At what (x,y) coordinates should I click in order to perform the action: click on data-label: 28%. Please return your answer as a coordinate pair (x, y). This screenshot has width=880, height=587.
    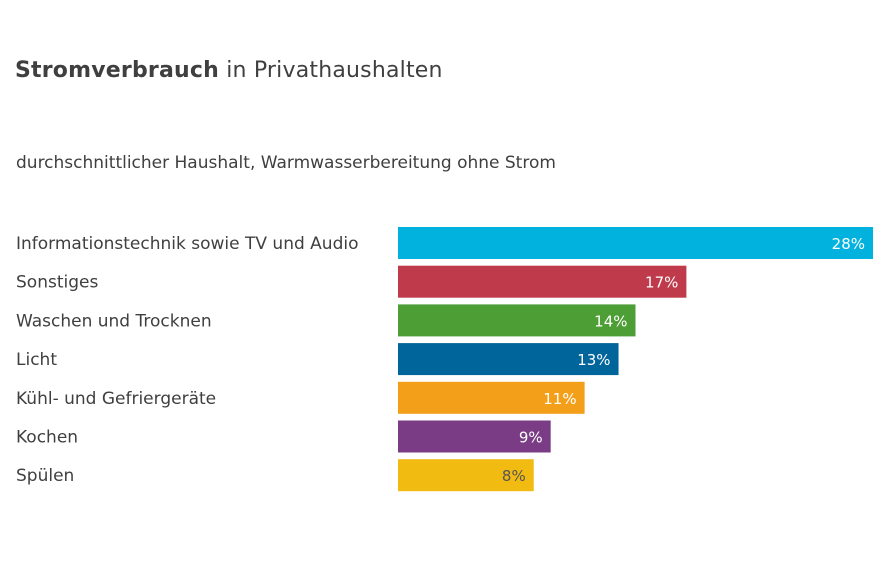
    Looking at the image, I should click on (848, 244).